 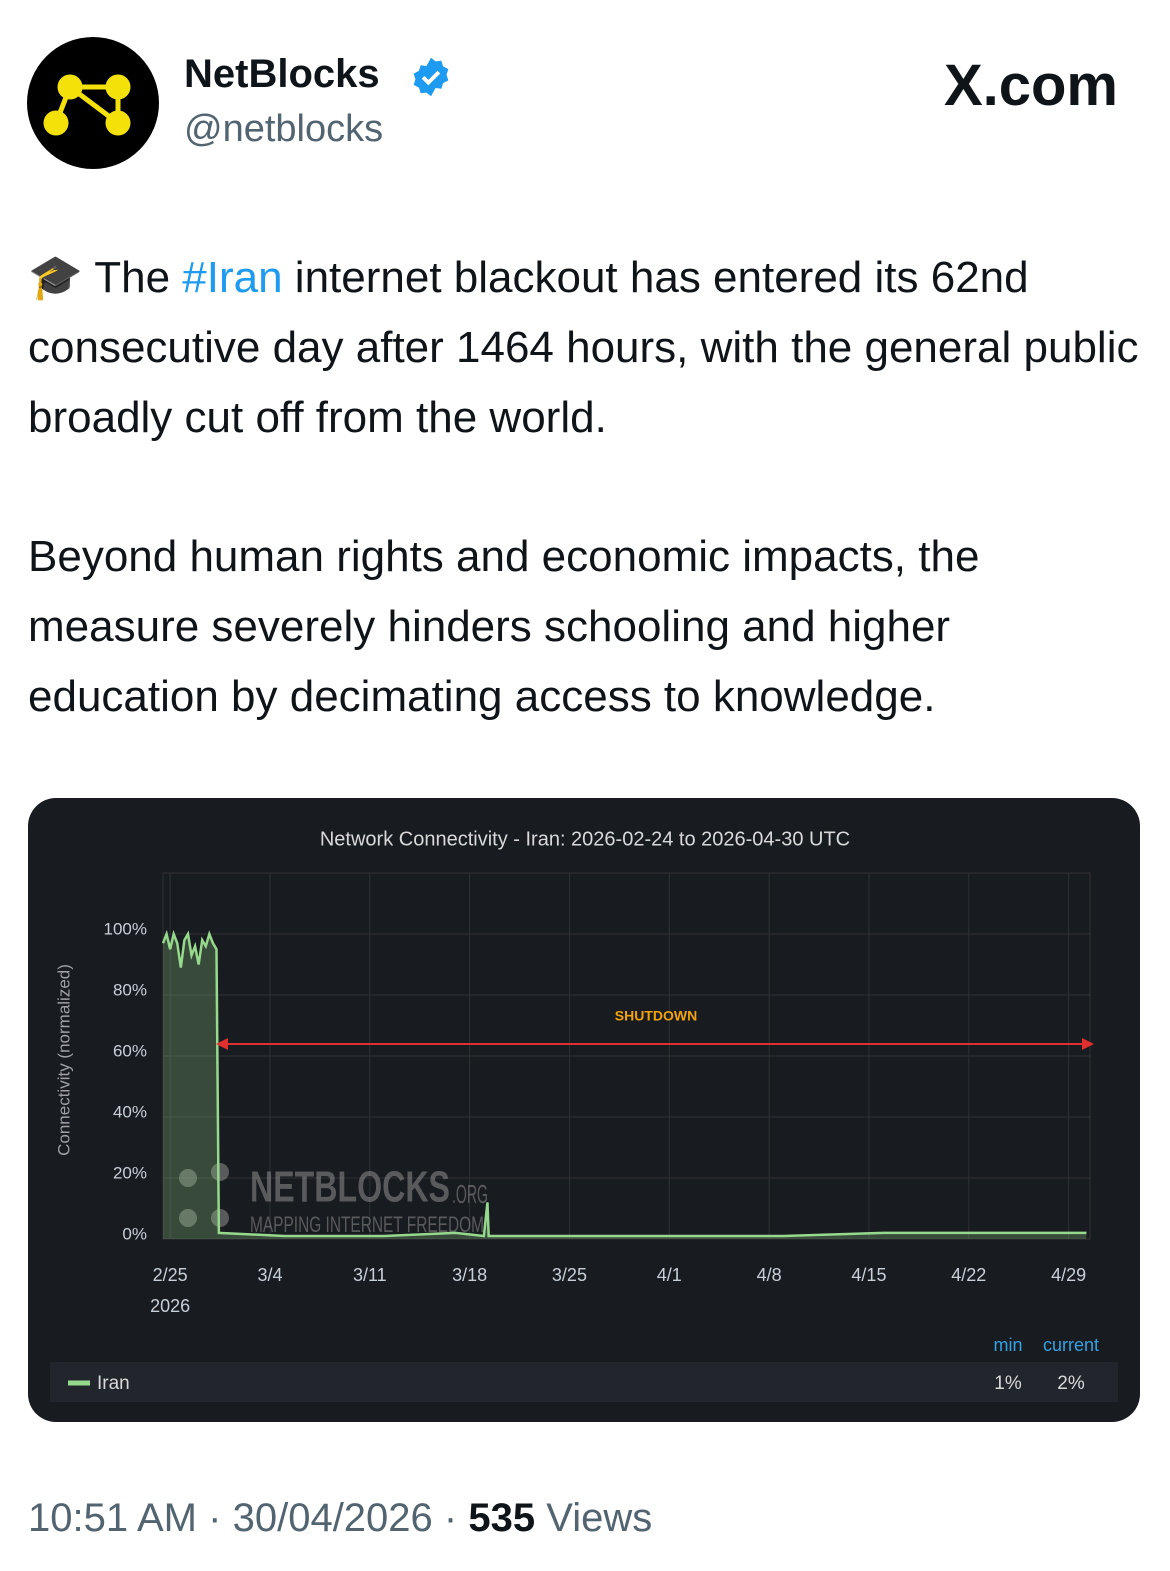 What do you see at coordinates (170, 1306) in the screenshot?
I see `x-year-label: 2026` at bounding box center [170, 1306].